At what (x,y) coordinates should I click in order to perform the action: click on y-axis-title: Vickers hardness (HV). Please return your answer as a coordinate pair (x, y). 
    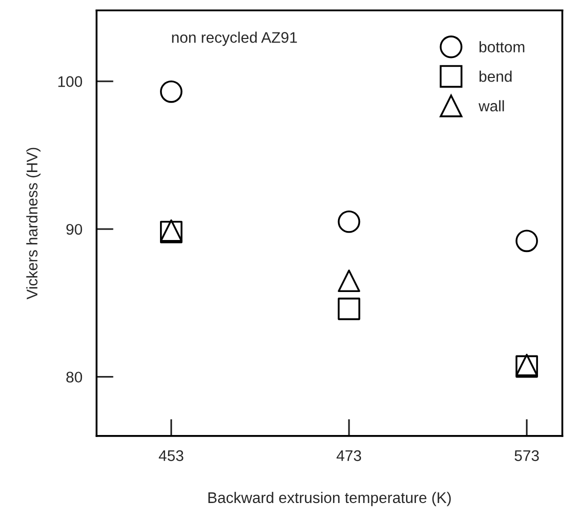
    Looking at the image, I should click on (33, 224).